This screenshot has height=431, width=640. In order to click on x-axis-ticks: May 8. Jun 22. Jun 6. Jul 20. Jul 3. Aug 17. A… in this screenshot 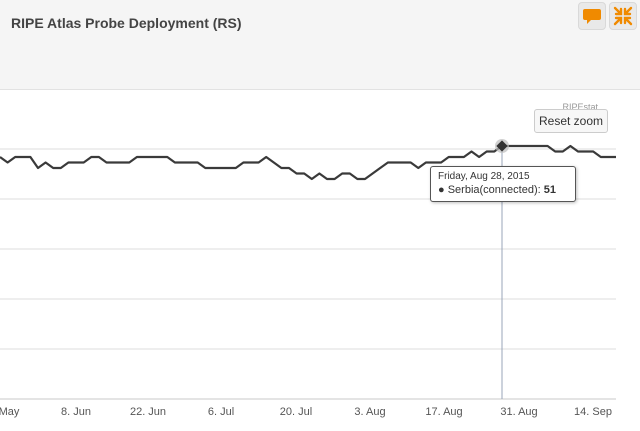, I will do `click(306, 412)`.